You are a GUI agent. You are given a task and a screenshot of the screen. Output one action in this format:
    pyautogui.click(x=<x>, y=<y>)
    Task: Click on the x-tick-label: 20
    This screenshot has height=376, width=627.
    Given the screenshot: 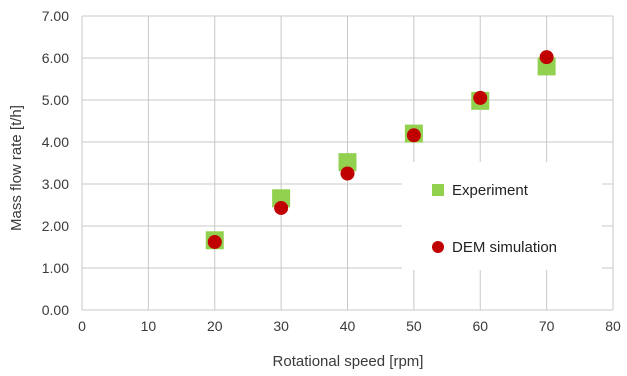 What is the action you would take?
    pyautogui.click(x=215, y=326)
    